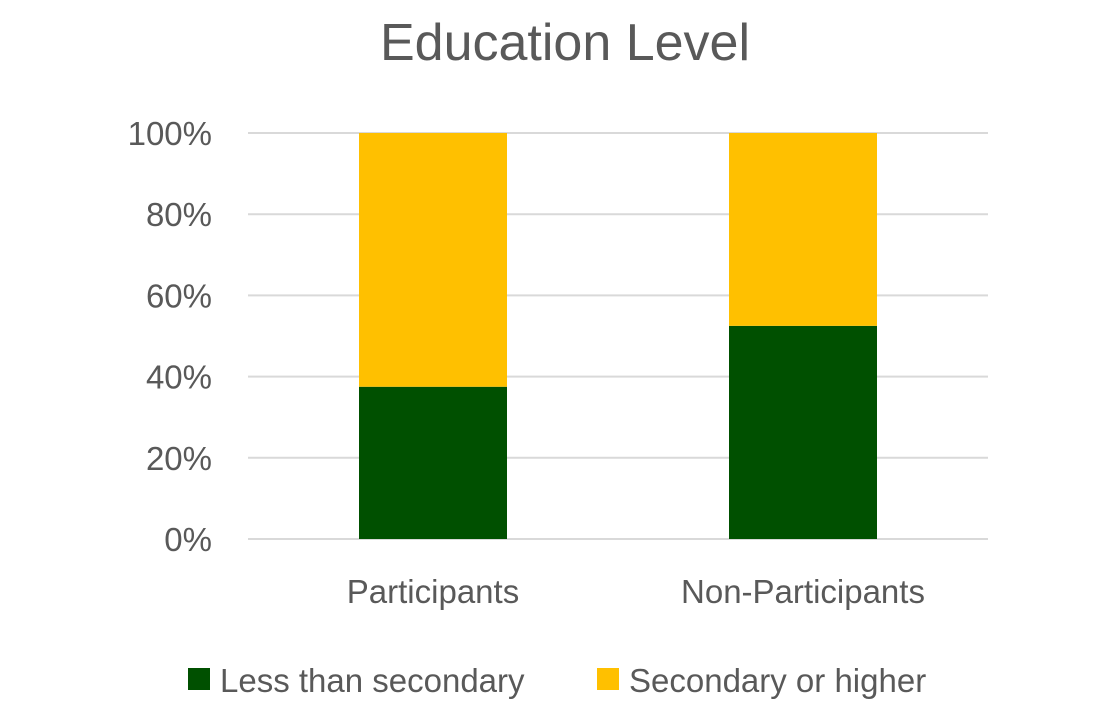  Describe the element at coordinates (372, 680) in the screenshot. I see `legend-label: Less than secondary` at that location.